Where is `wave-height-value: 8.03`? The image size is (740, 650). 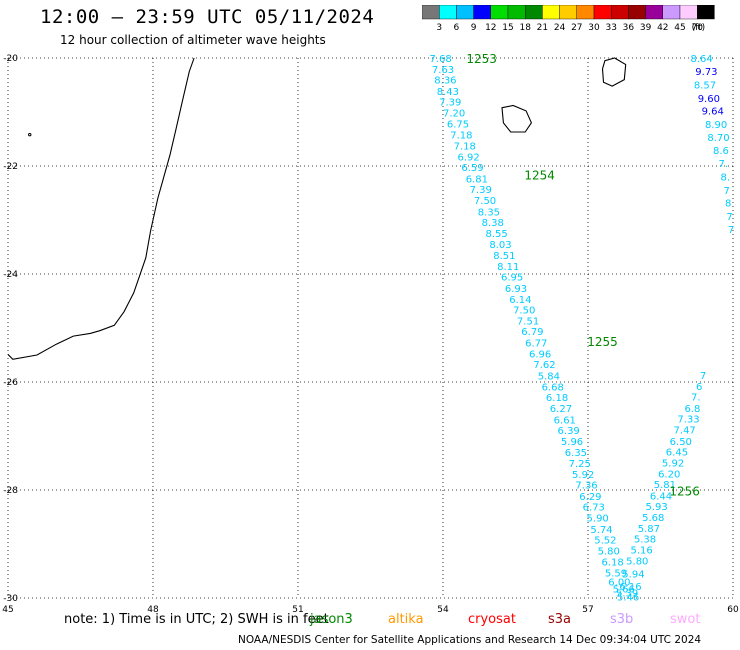
wave-height-value: 8.03 is located at coordinates (500, 245).